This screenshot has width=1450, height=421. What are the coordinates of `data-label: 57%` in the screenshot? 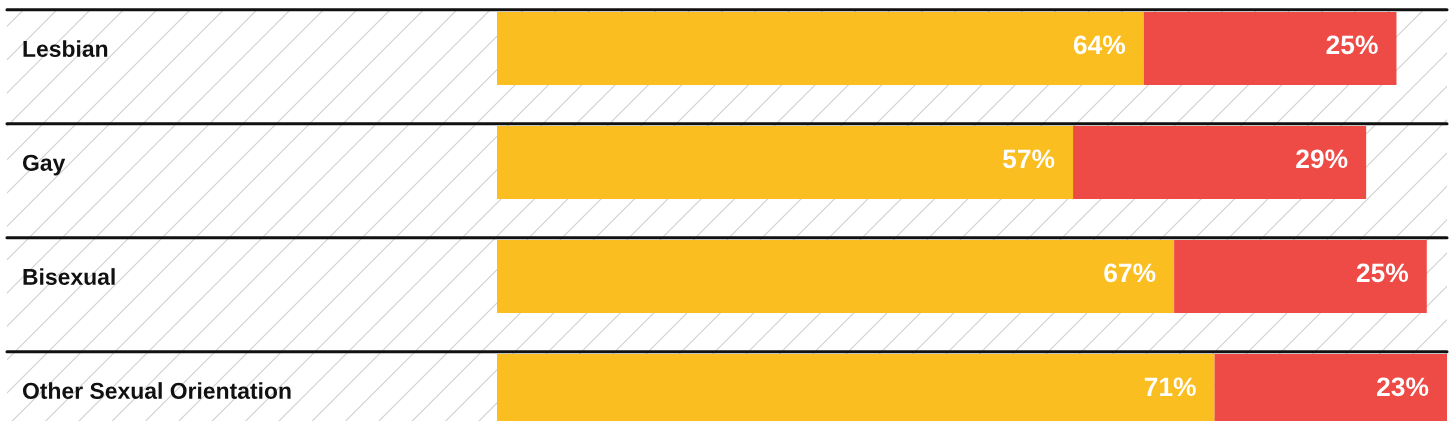 It's located at (1029, 159).